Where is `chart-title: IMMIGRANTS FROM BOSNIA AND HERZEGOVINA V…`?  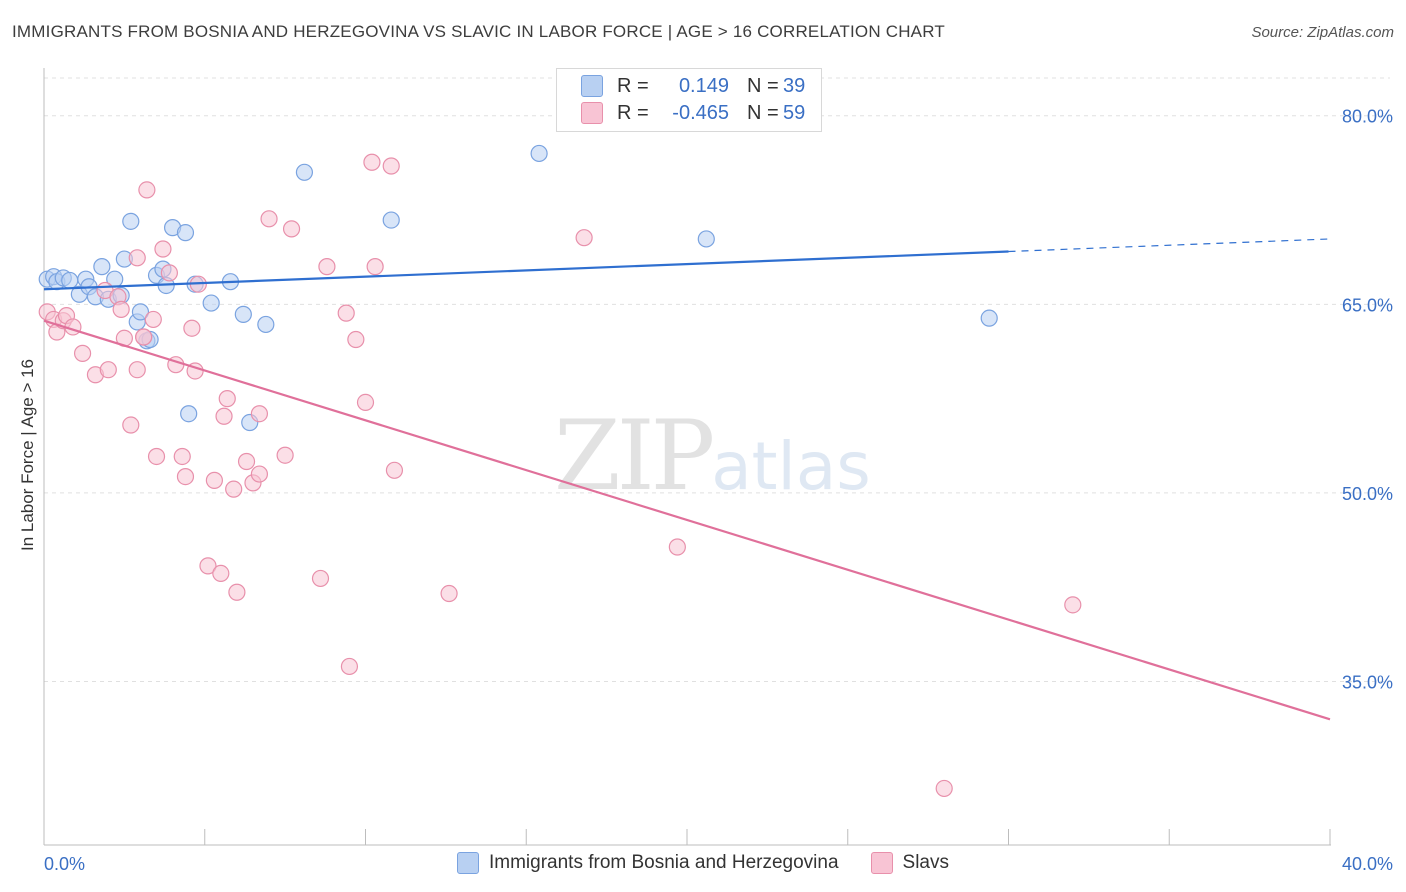
chart-title: IMMIGRANTS FROM BOSNIA AND HERZEGOVINA V… is located at coordinates (478, 31).